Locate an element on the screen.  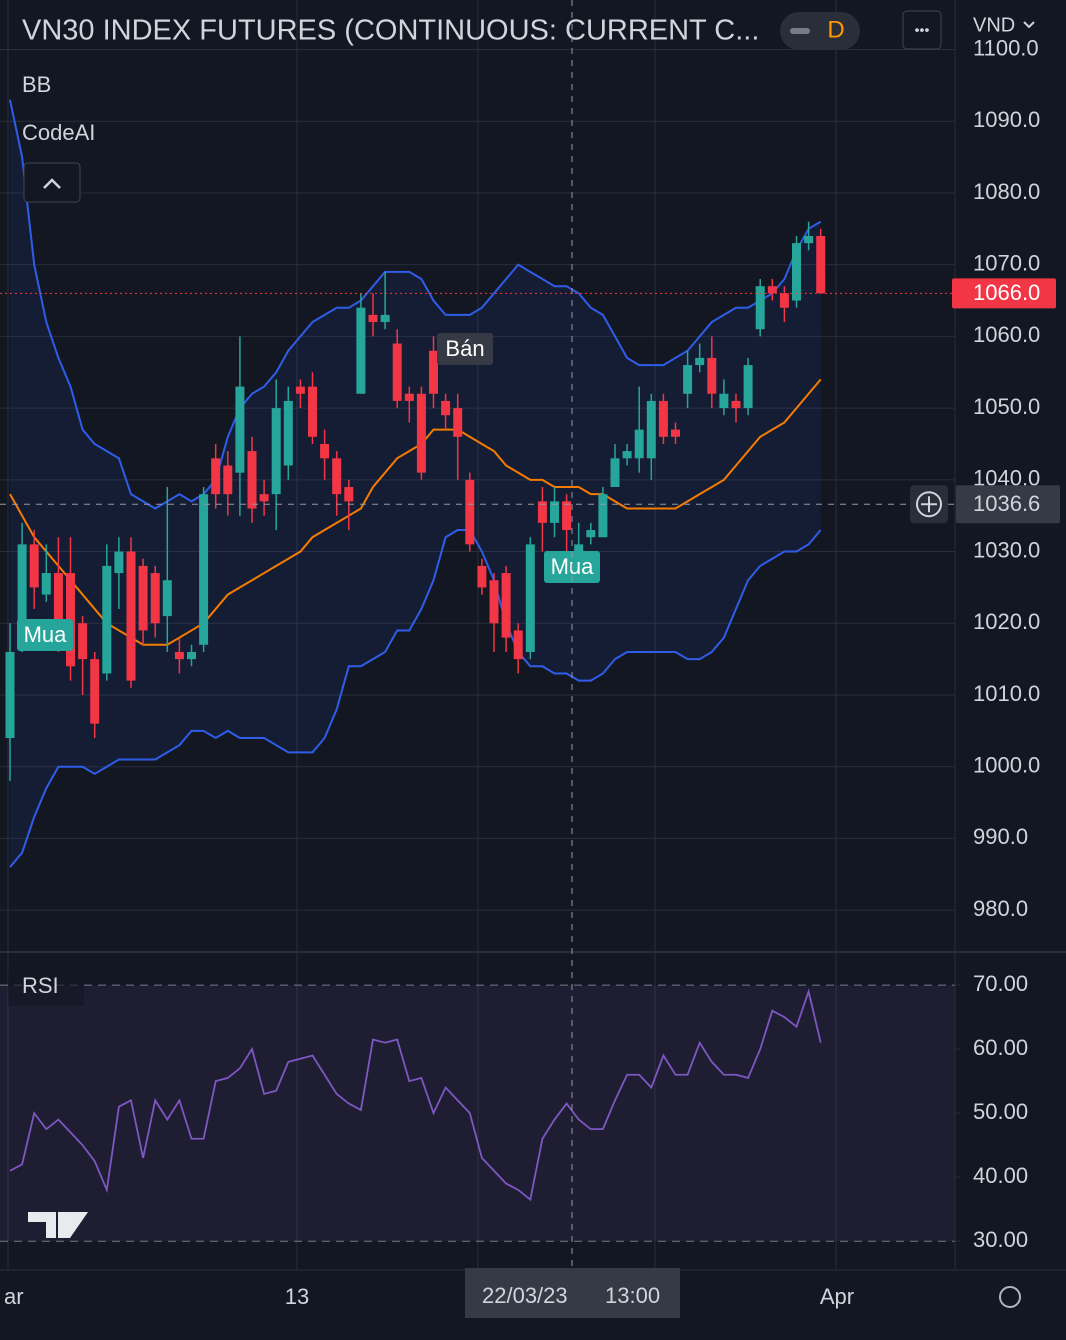
crosshair-price: 1036.6 is located at coordinates (1006, 503).